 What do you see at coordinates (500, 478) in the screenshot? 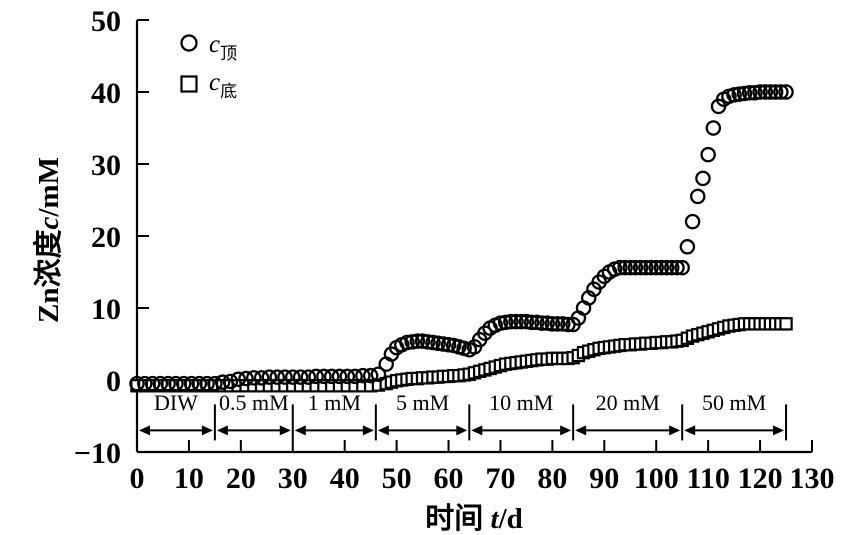
I see `x-tick-label: 70` at bounding box center [500, 478].